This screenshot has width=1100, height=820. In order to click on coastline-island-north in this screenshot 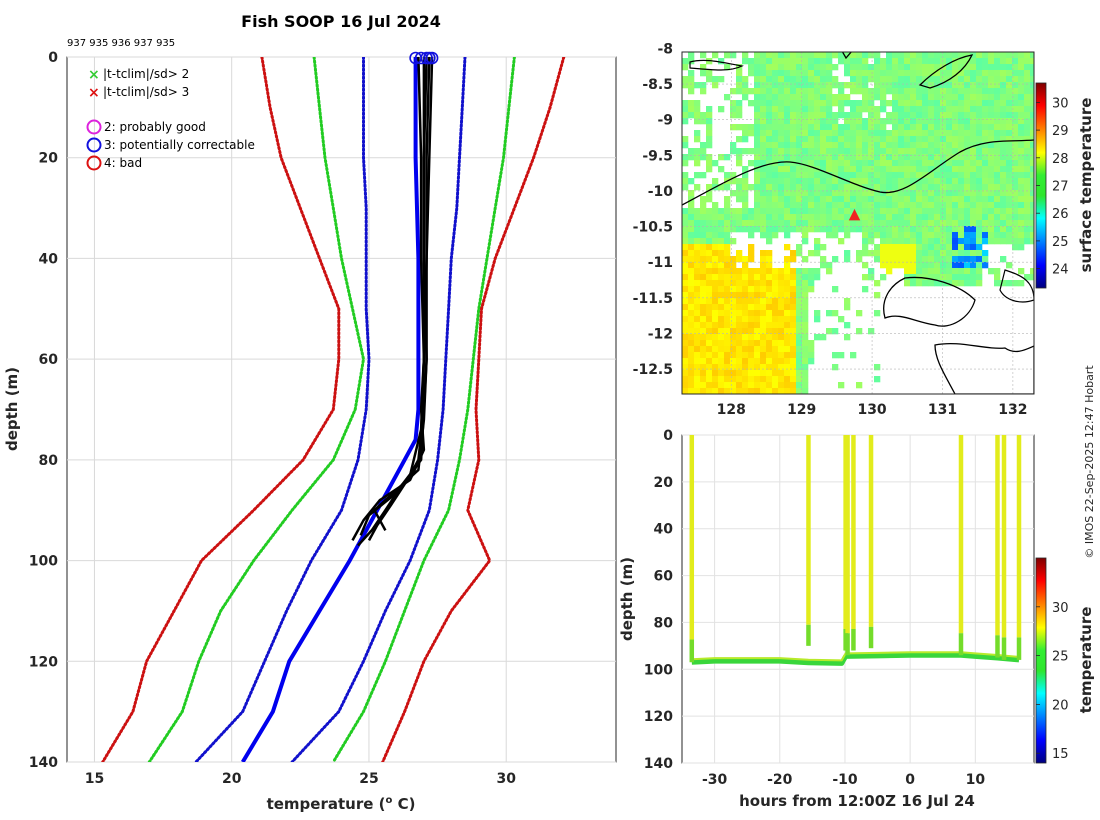, I will do `click(946, 71)`.